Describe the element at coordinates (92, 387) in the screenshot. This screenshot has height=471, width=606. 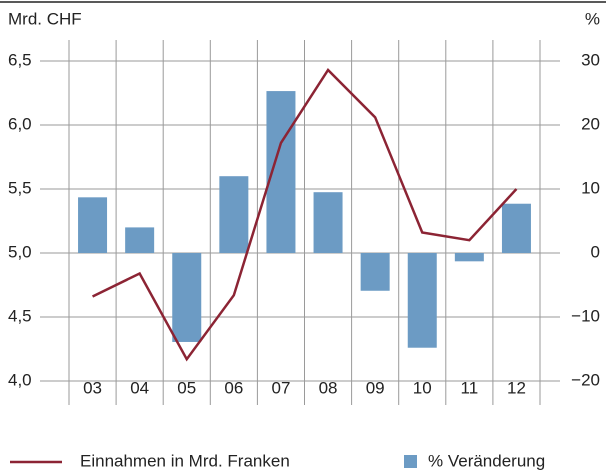
I see `x-tick-label: 03` at that location.